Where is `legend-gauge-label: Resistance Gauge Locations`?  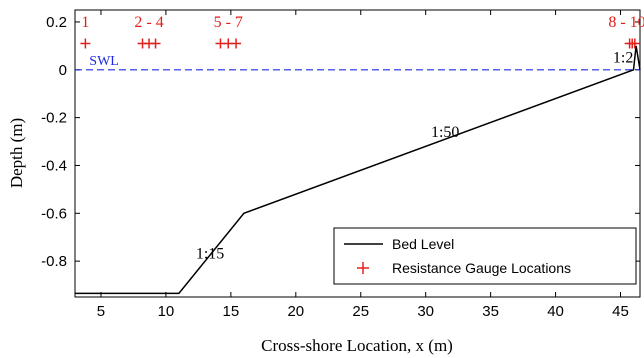
legend-gauge-label: Resistance Gauge Locations is located at coordinates (481, 268).